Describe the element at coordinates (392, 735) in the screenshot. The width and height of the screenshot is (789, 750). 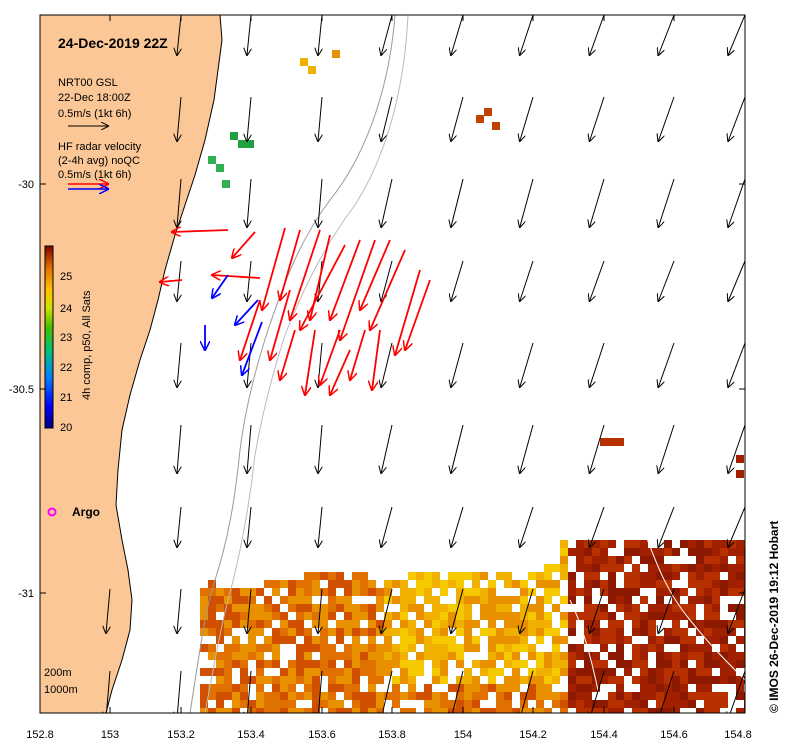
I see `x-tick-label: 153.8` at that location.